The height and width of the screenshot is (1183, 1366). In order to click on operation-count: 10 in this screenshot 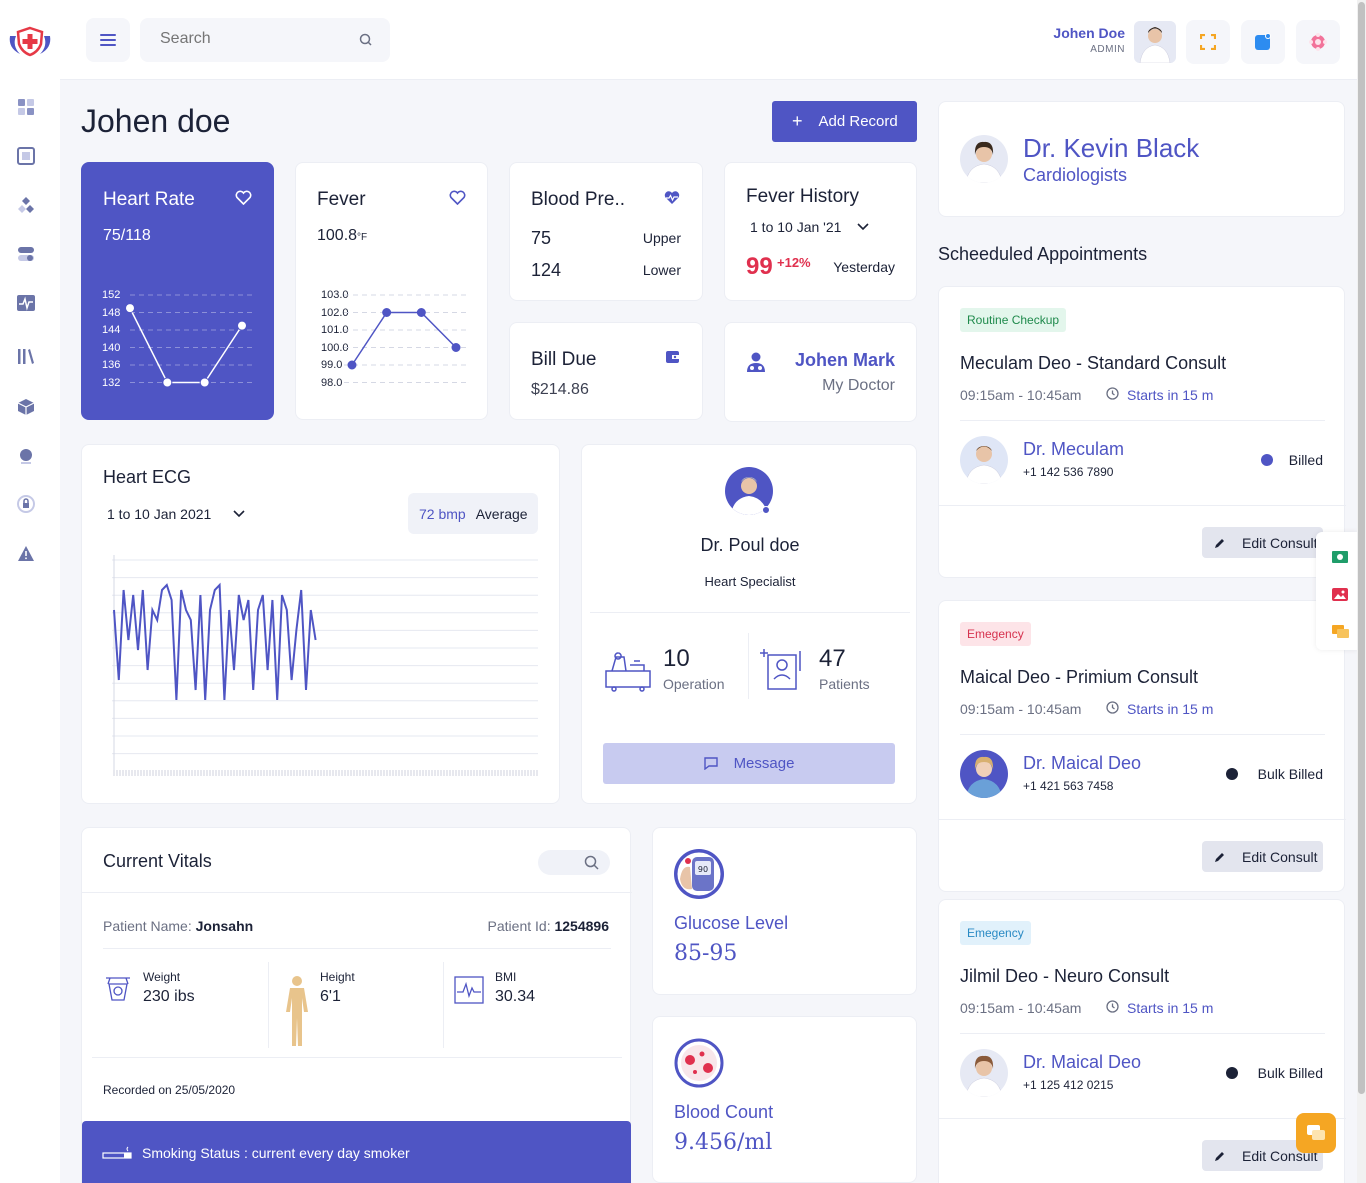, I will do `click(676, 658)`.